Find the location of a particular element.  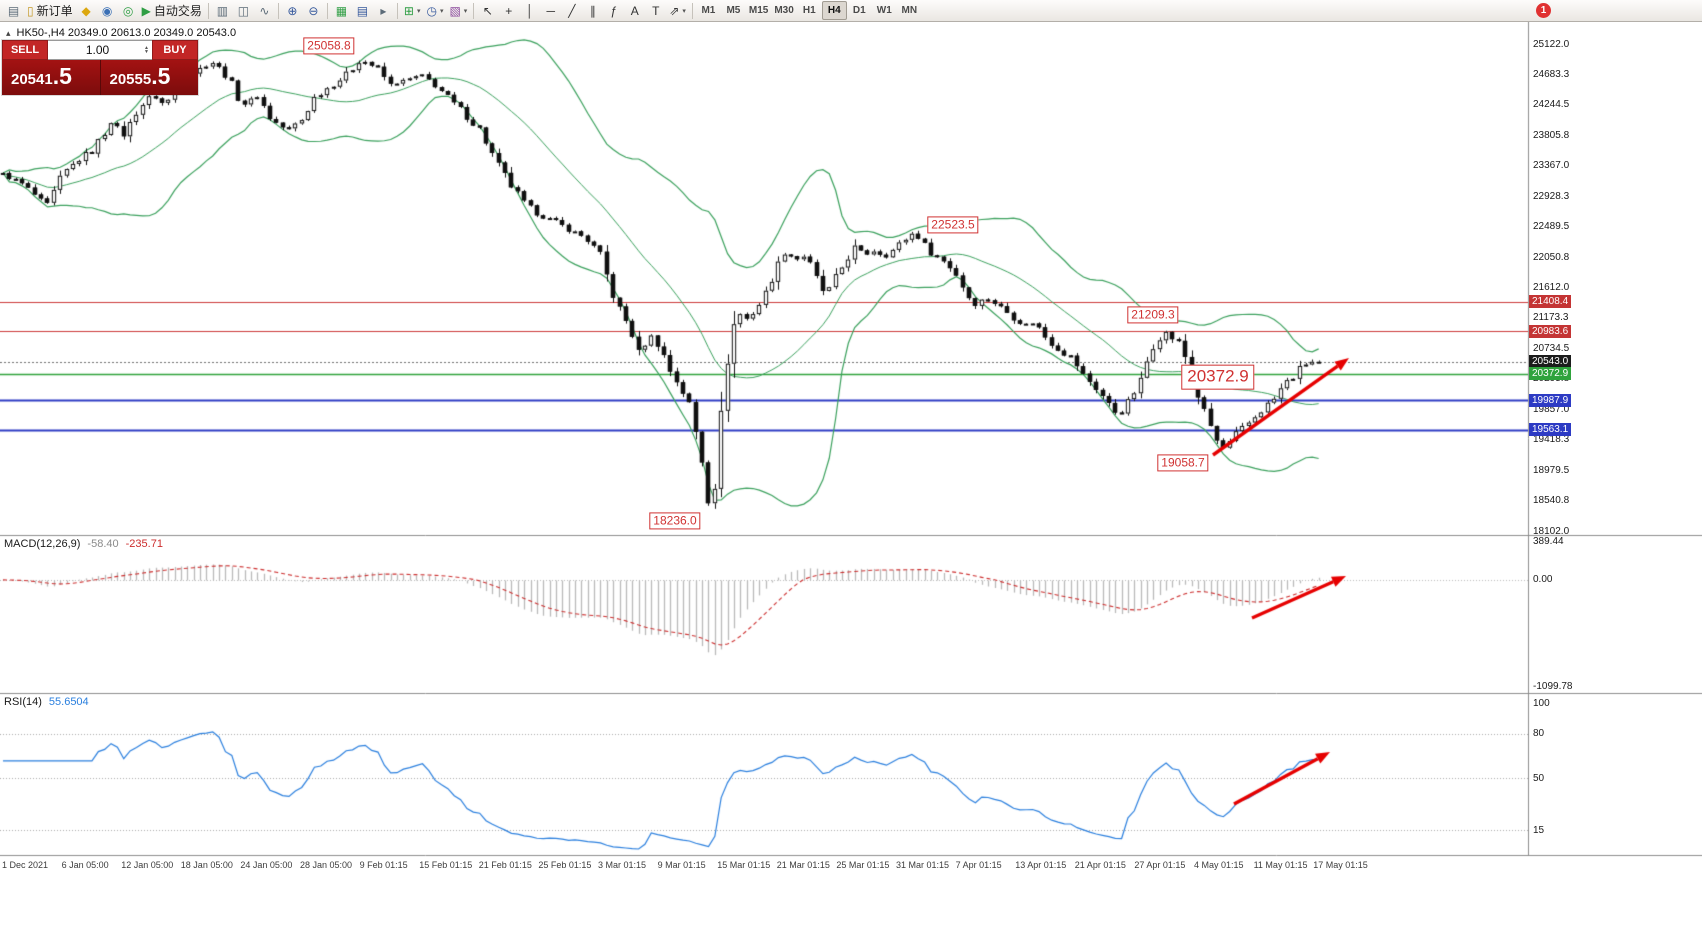

chart-shift-icon: ▸ is located at coordinates (383, 10).